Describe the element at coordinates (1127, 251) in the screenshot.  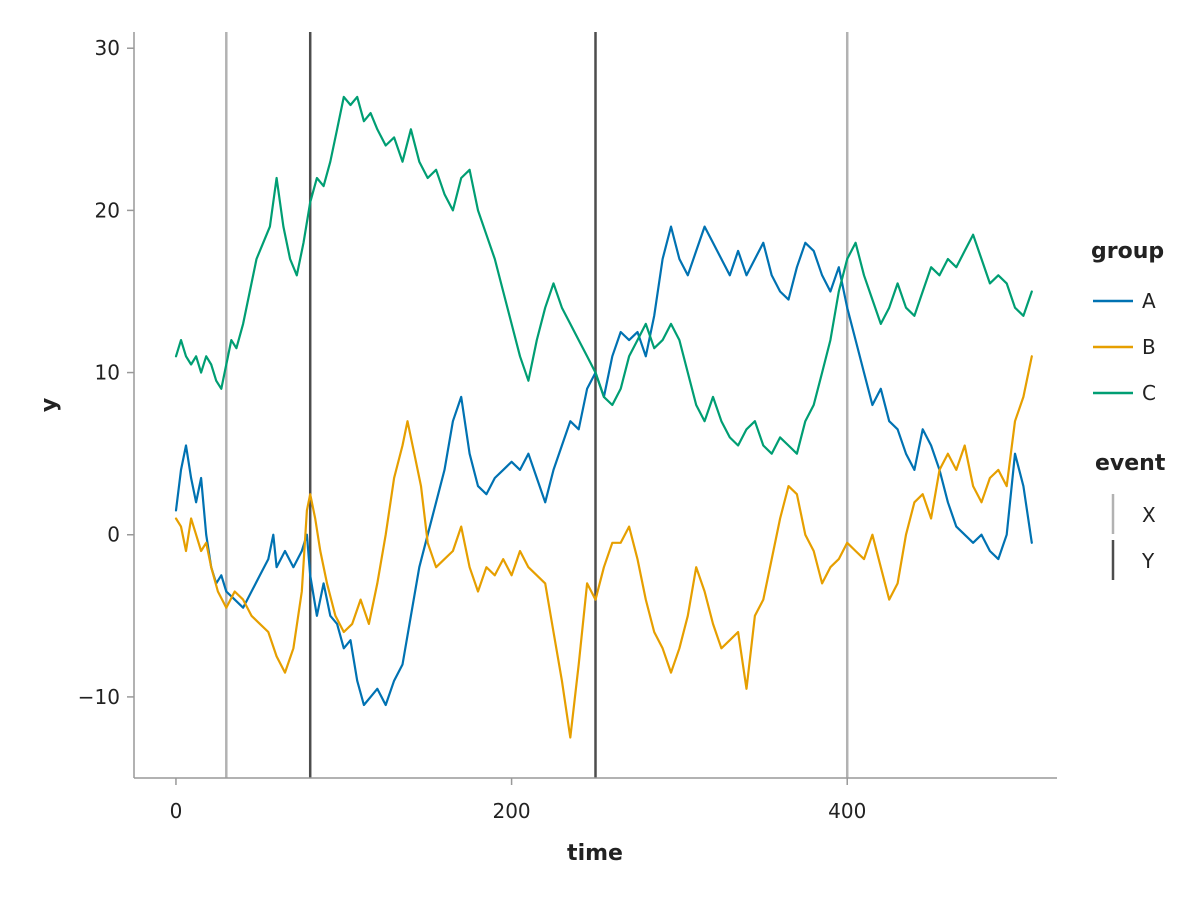
I see `legend-group-title: group` at that location.